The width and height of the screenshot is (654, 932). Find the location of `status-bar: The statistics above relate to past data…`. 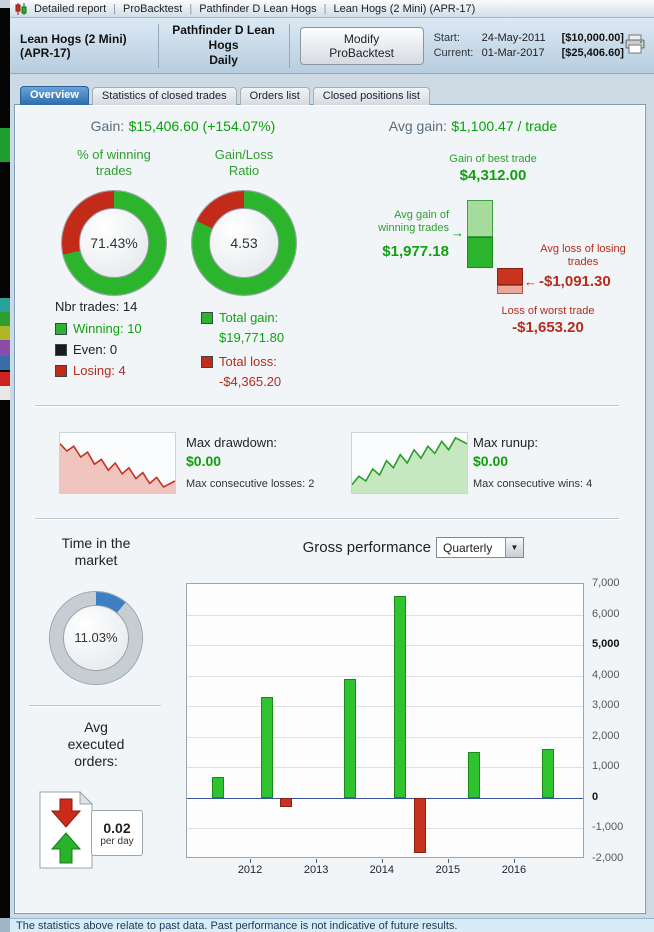

status-bar: The statistics above relate to past data… is located at coordinates (332, 925).